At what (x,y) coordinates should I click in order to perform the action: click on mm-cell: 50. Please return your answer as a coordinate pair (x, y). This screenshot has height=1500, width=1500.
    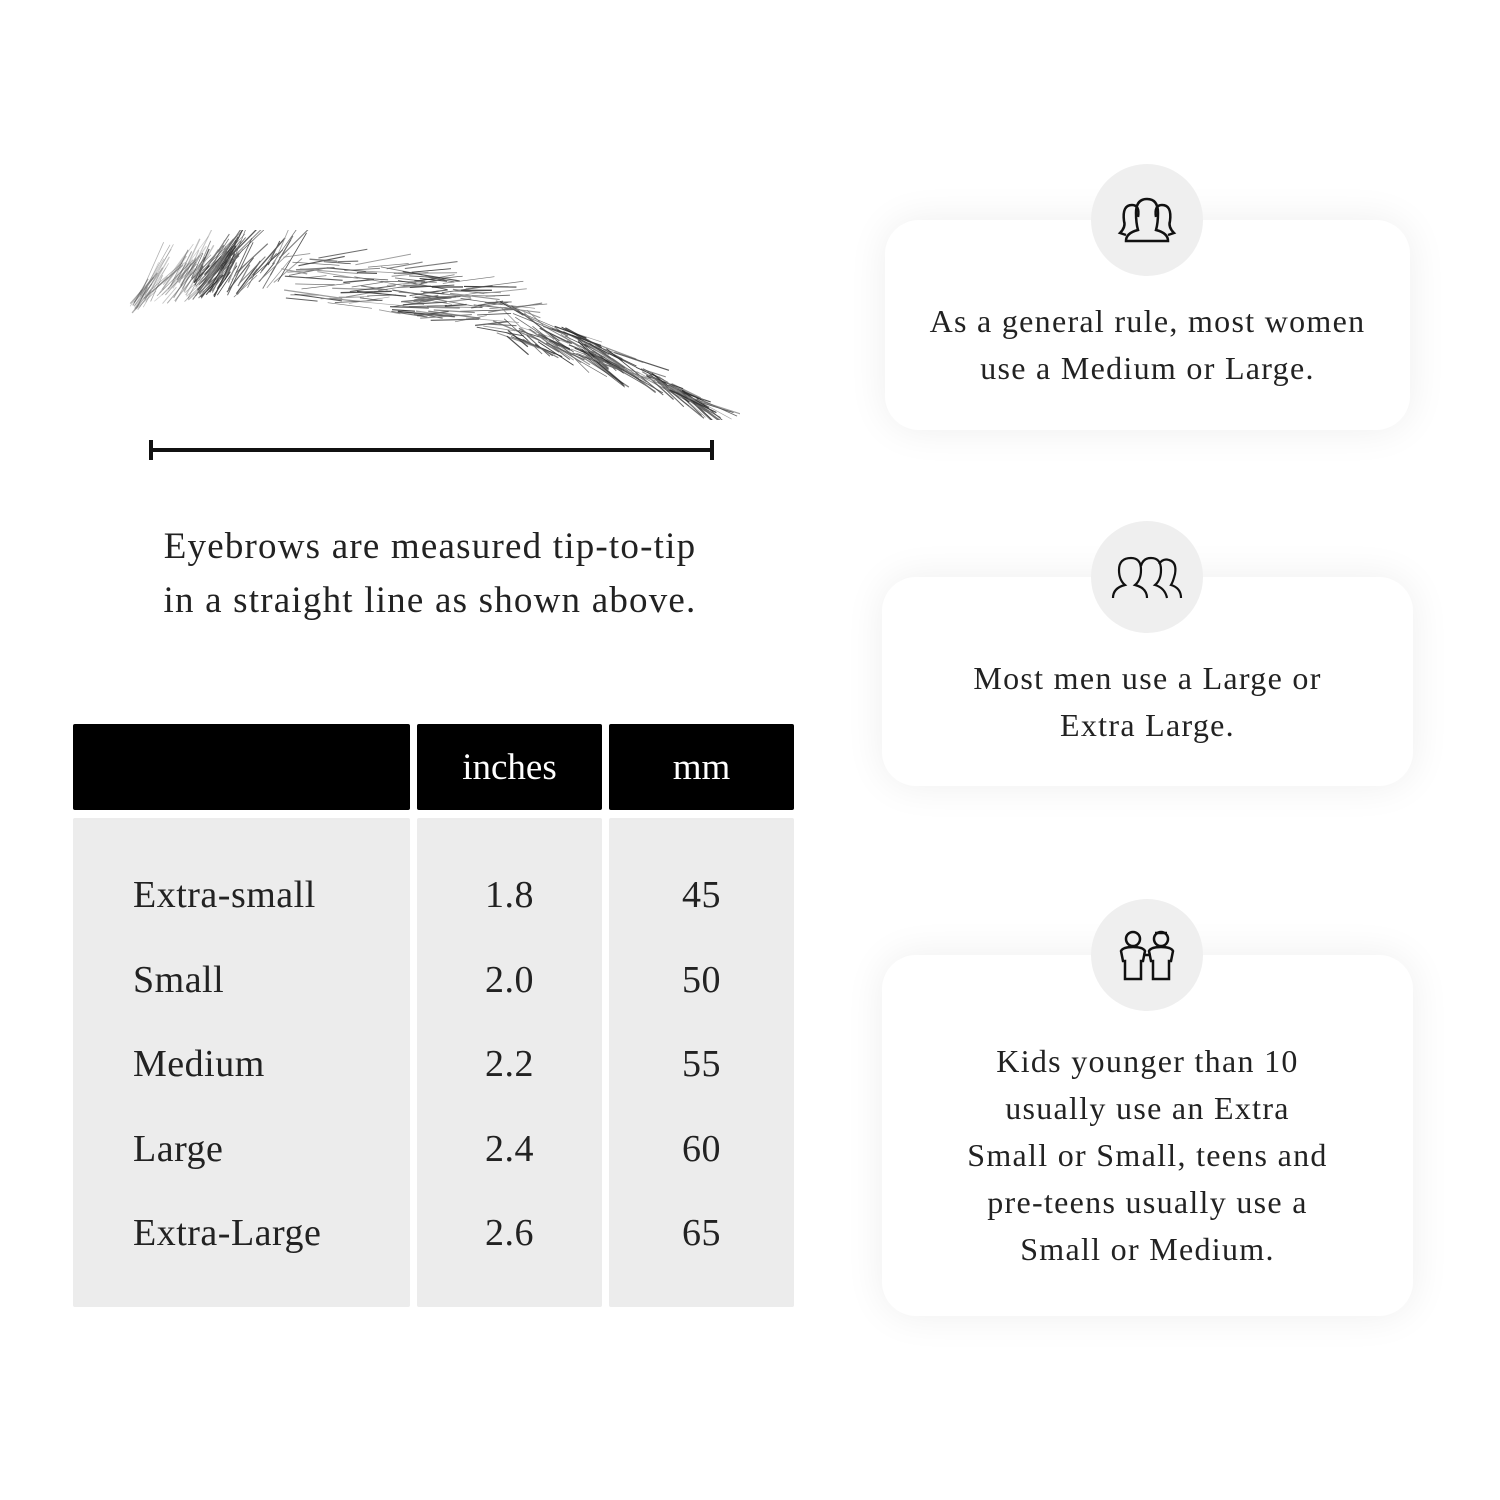
    Looking at the image, I should click on (701, 979).